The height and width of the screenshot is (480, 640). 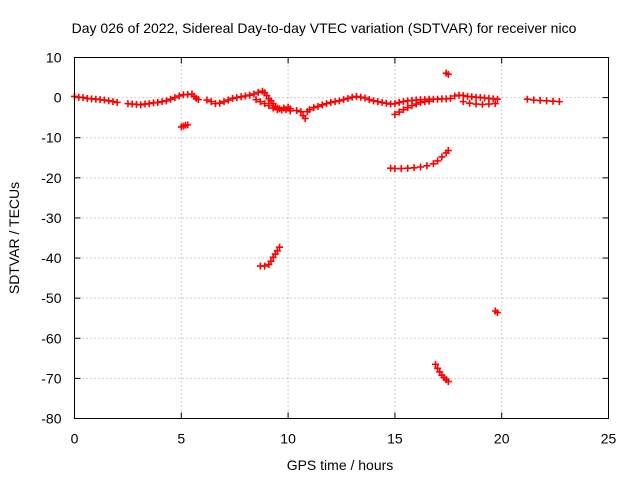 What do you see at coordinates (51, 238) in the screenshot?
I see `y-tick-labels: 10 0 -10 -20 -30 -40 -50 -60 -70 -80` at bounding box center [51, 238].